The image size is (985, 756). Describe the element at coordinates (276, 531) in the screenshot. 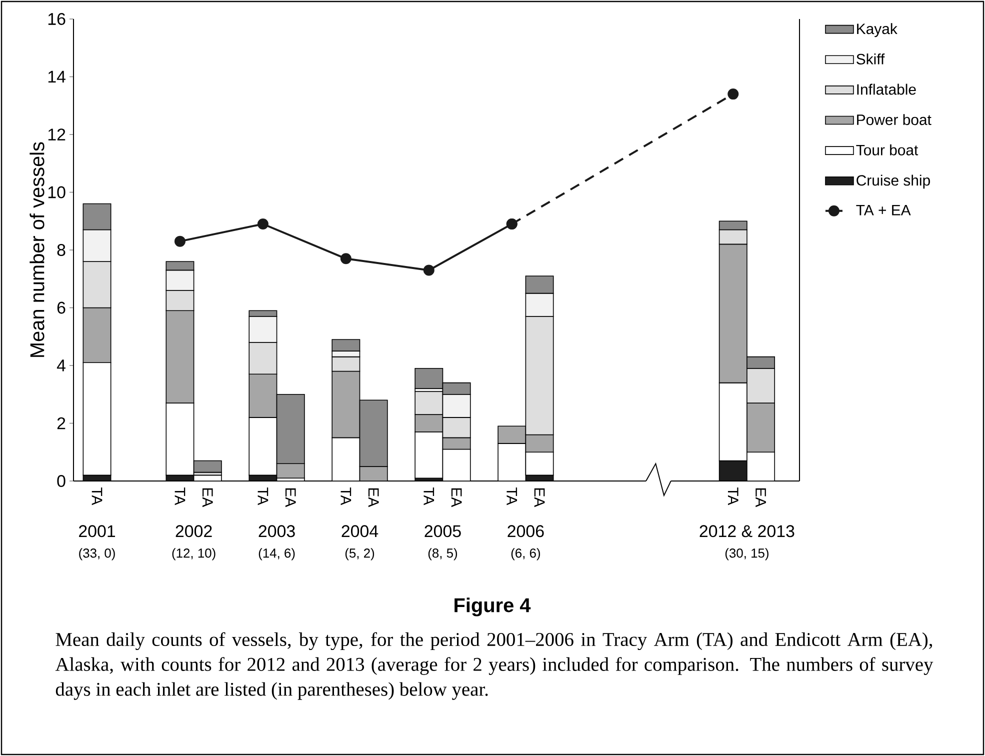

I see `text: 2003` at that location.